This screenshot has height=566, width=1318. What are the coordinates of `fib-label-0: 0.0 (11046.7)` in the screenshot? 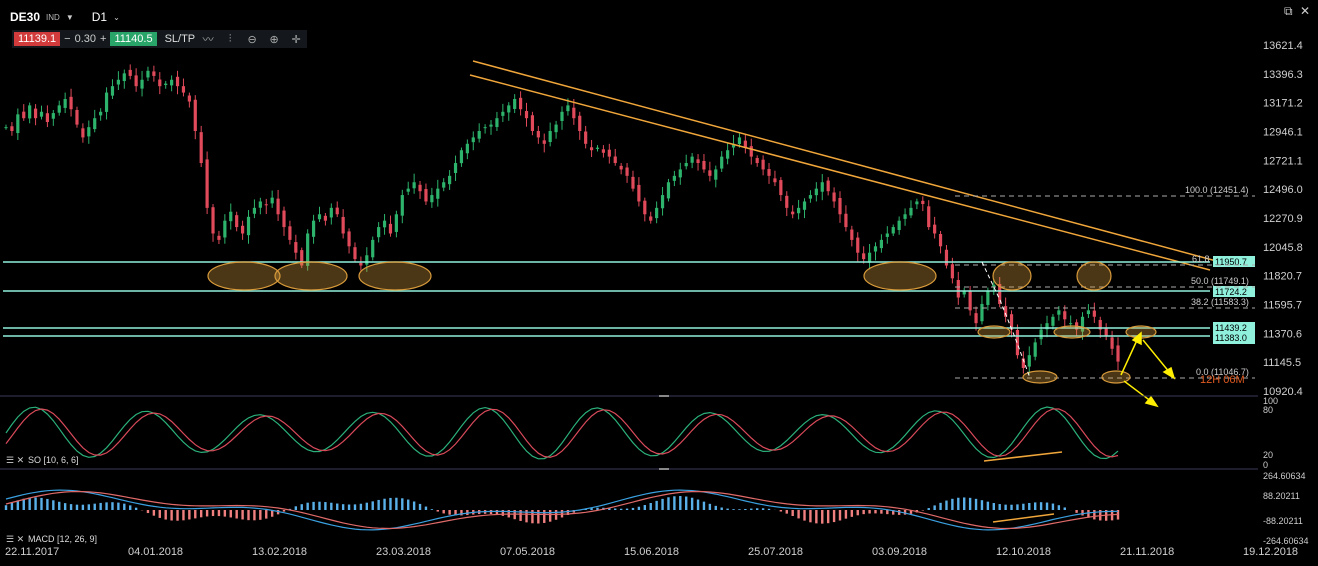 It's located at (1222, 372).